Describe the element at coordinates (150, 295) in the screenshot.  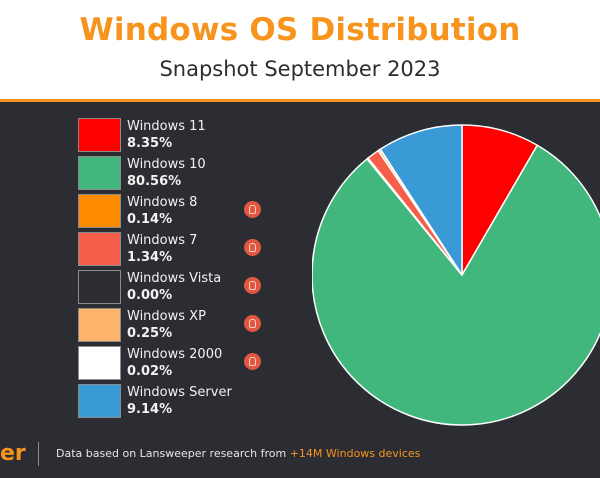
I see `legend-value: 0.00%` at that location.